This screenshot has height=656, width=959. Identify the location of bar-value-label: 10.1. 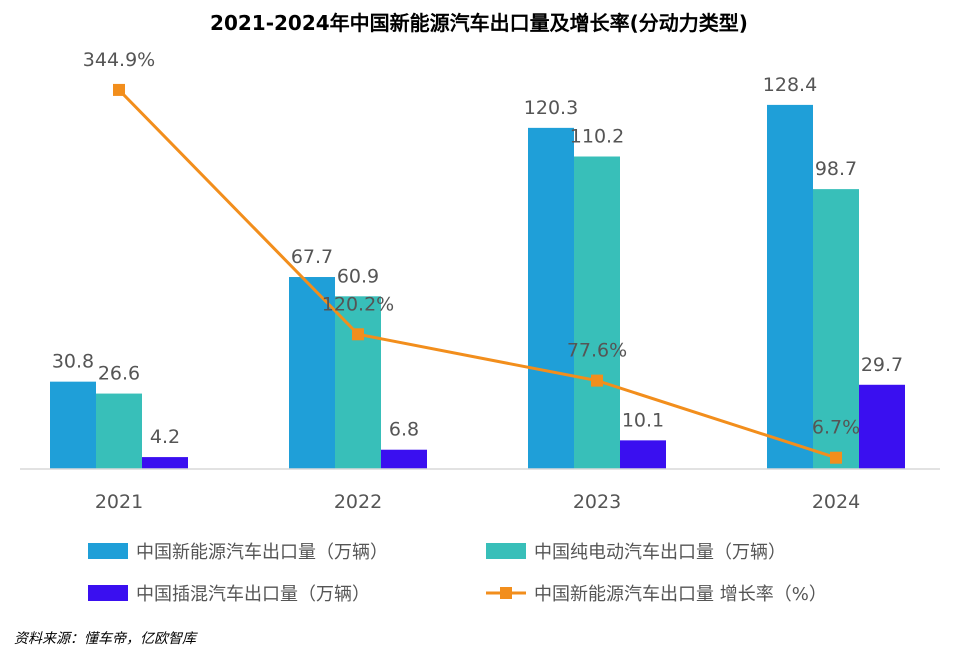
(643, 420).